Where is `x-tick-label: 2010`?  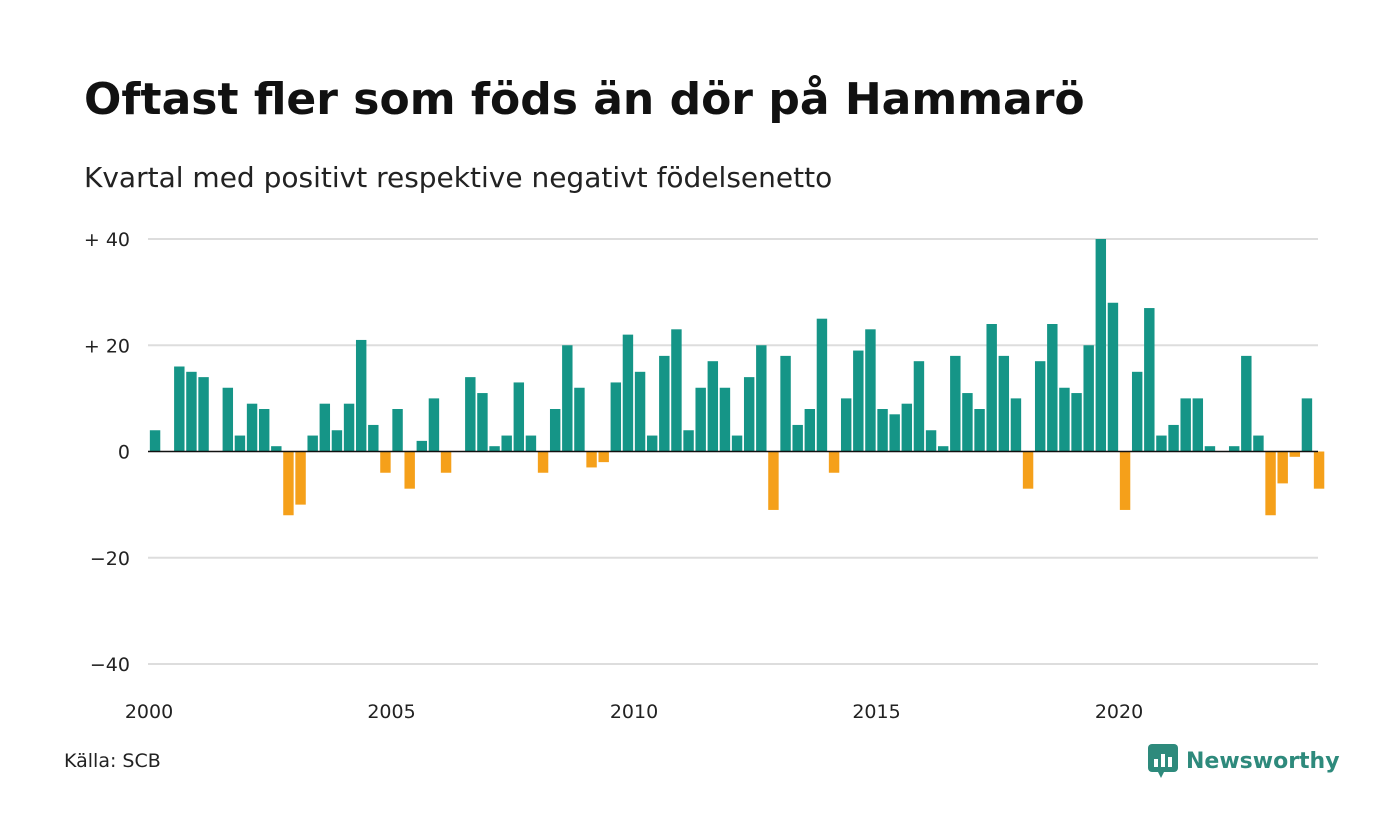 x-tick-label: 2010 is located at coordinates (634, 712).